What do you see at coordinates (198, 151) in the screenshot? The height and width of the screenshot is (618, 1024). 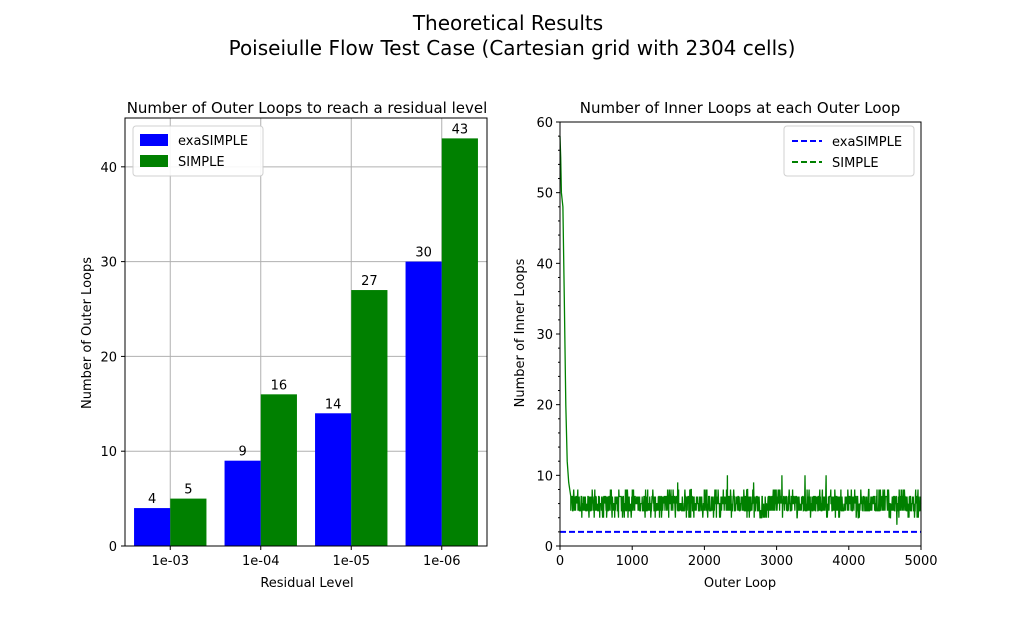 I see `left-legend: exaSIMPLE SIMPLE` at bounding box center [198, 151].